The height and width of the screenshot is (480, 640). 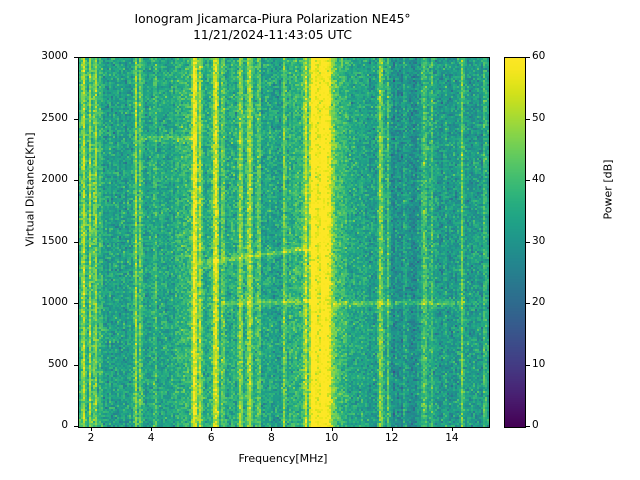 I want to click on y-tick-label: 500, so click(x=57, y=363).